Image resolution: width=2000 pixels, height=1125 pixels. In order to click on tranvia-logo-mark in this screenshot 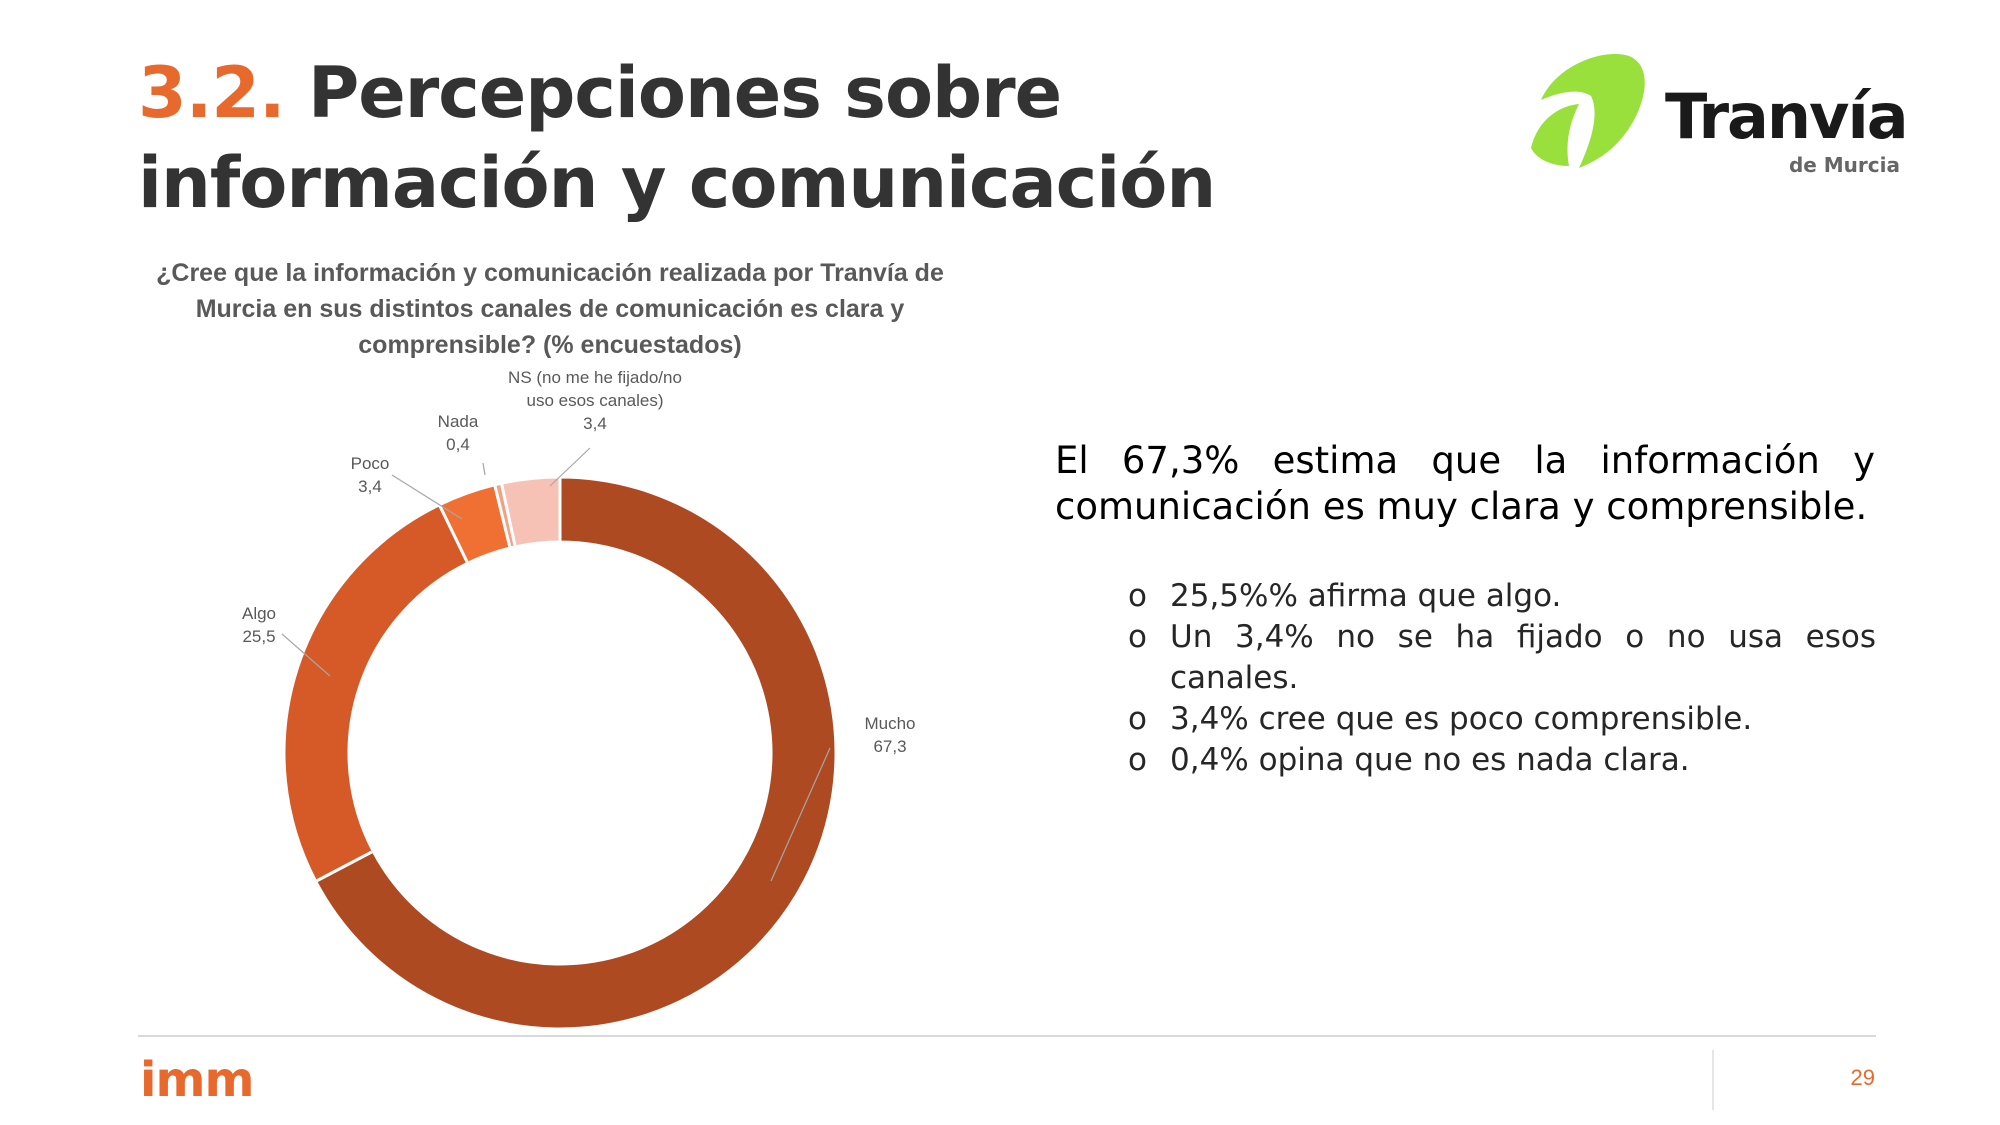, I will do `click(1593, 111)`.